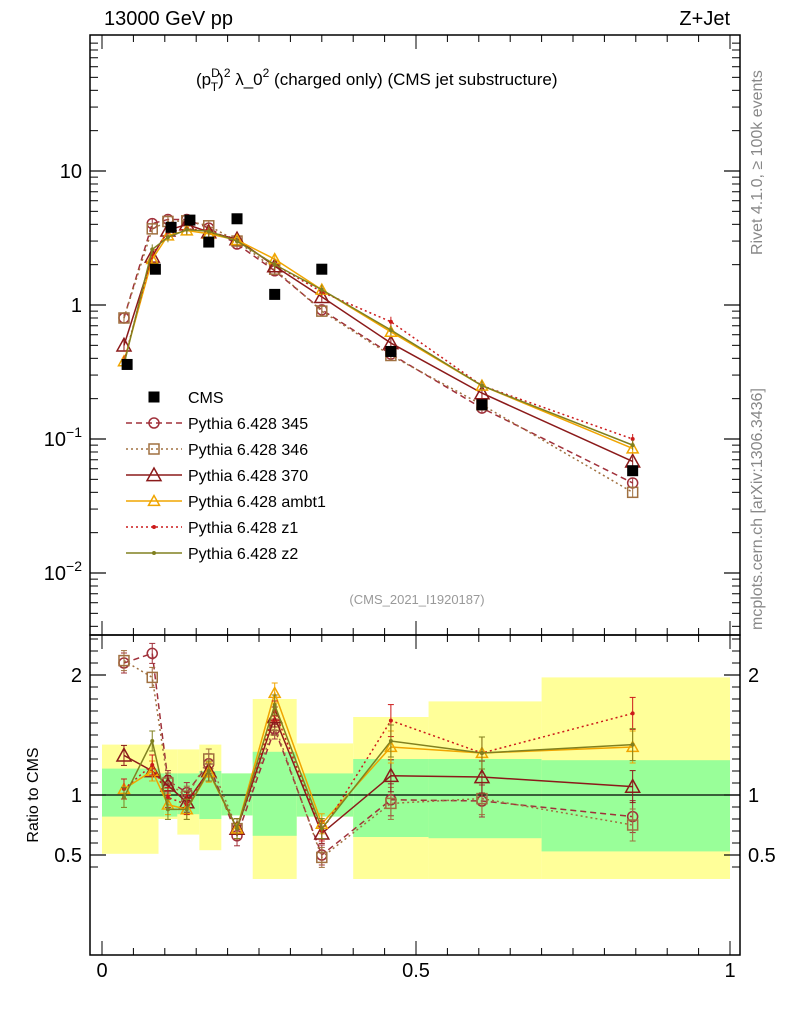 The width and height of the screenshot is (786, 1024). What do you see at coordinates (206, 398) in the screenshot?
I see `legend-label-cms: CMS` at bounding box center [206, 398].